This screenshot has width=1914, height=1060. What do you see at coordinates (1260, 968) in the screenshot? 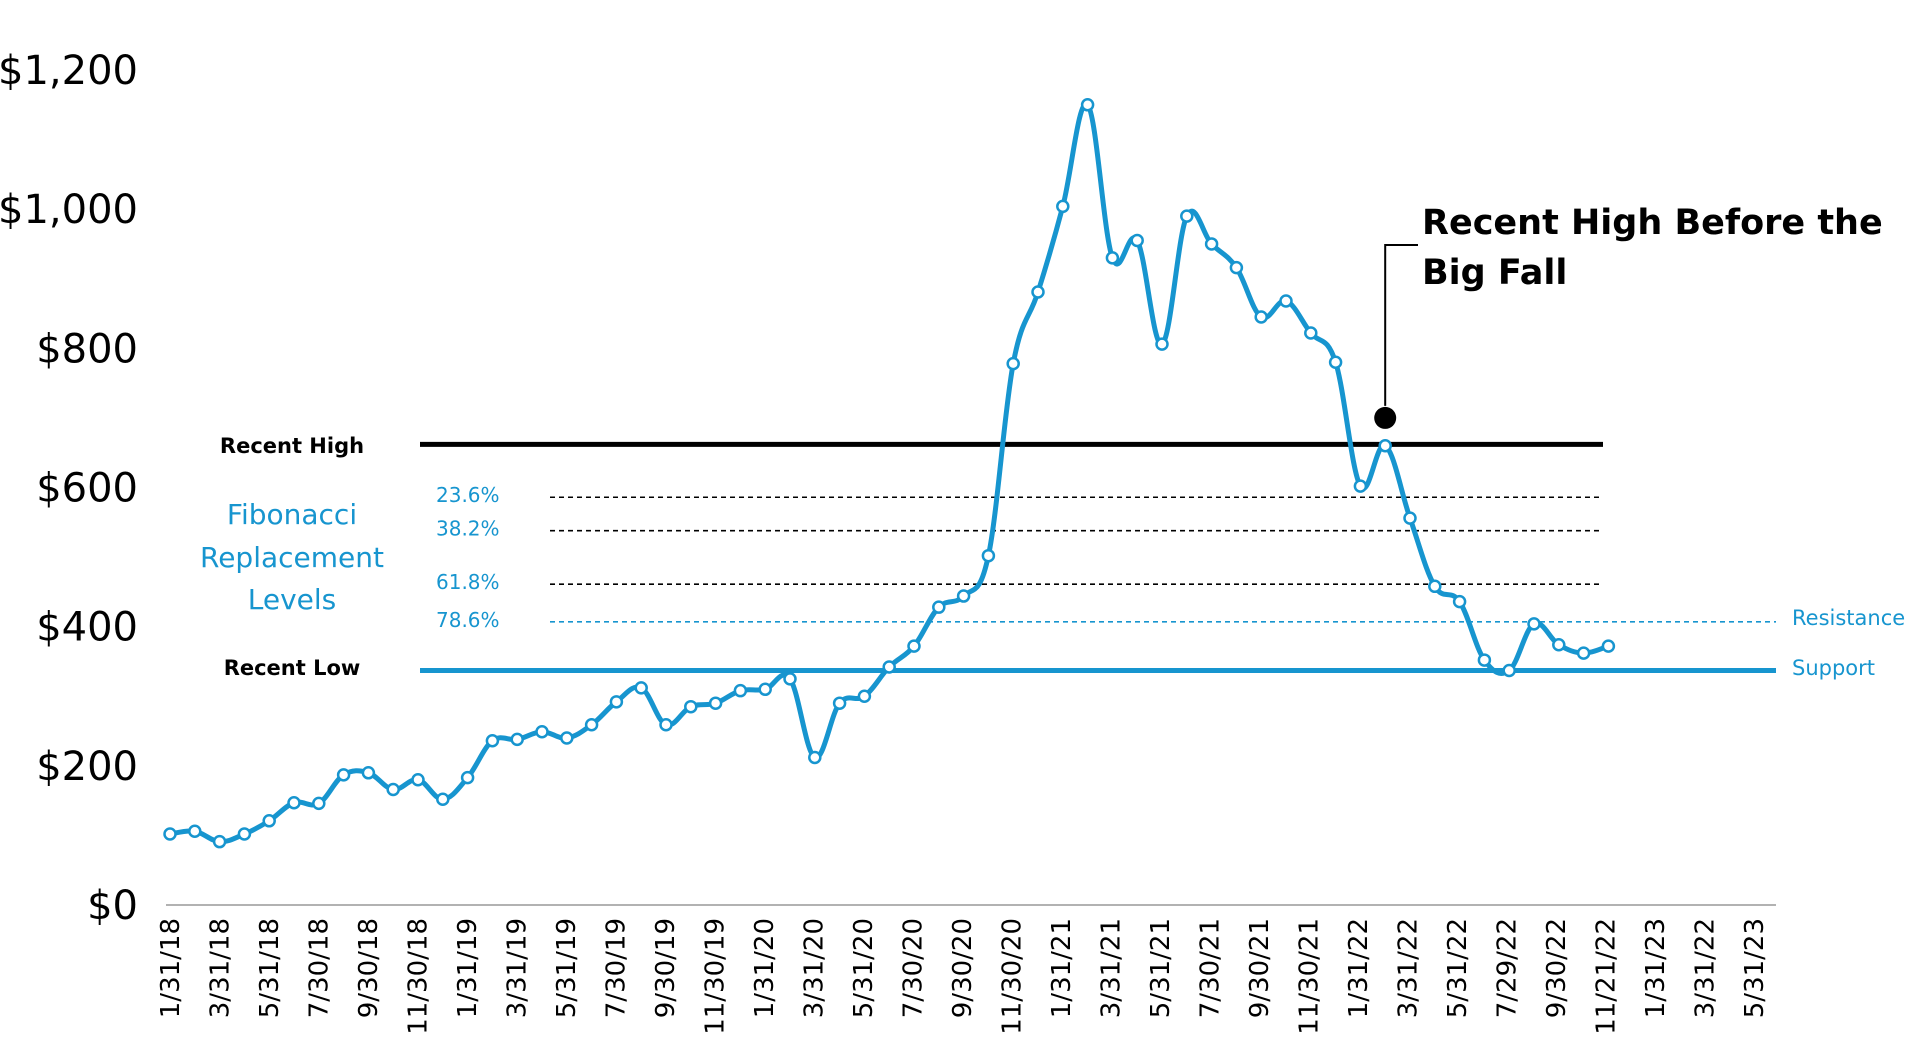
I see `x-tick-label: 9/30/21` at bounding box center [1260, 968].